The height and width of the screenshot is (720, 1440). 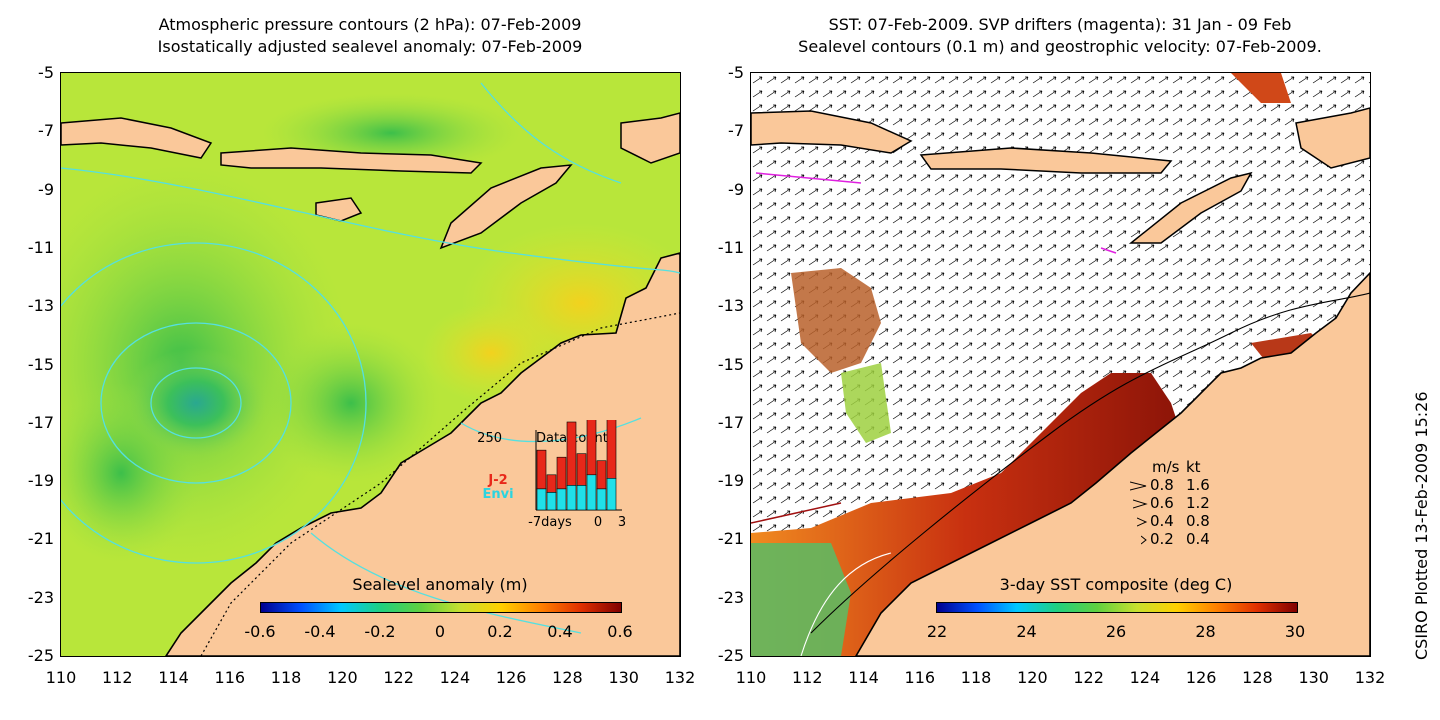 What do you see at coordinates (1261, 88) in the screenshot?
I see `sst-patch-warm` at bounding box center [1261, 88].